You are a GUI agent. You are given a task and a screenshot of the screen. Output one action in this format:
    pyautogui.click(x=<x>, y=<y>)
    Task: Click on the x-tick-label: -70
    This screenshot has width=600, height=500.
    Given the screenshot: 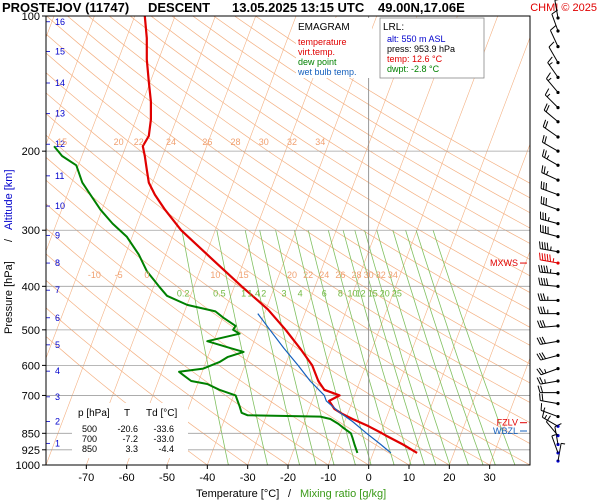 What is the action you would take?
    pyautogui.click(x=86, y=478)
    